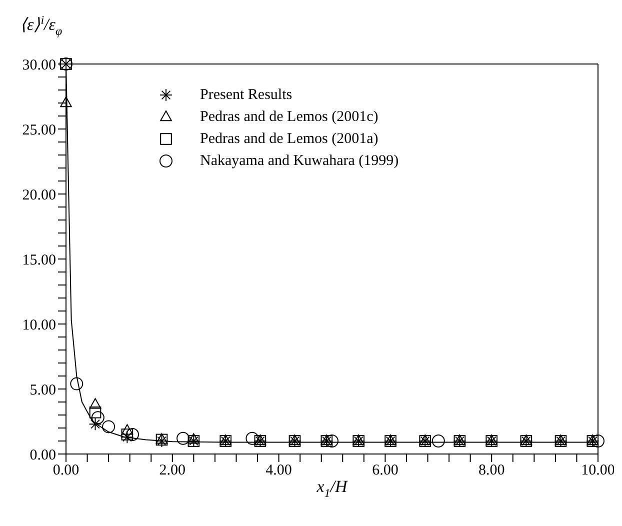 The width and height of the screenshot is (622, 526). Describe the element at coordinates (598, 470) in the screenshot. I see `x-tick-label: 10.00` at that location.